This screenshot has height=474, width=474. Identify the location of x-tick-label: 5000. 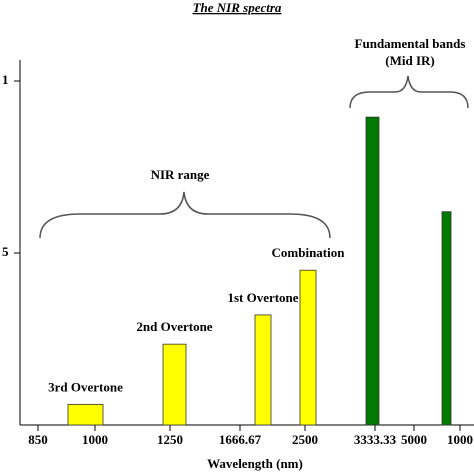
(414, 439).